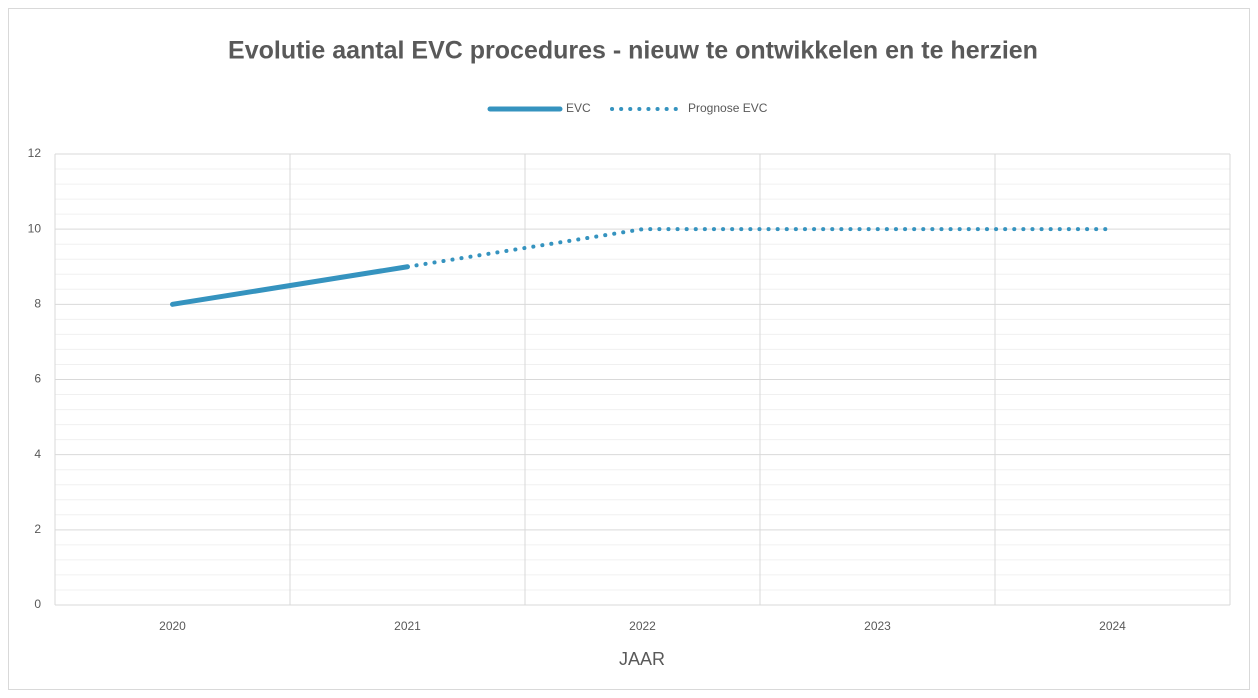 The image size is (1258, 698). I want to click on legend-label: EVC, so click(578, 108).